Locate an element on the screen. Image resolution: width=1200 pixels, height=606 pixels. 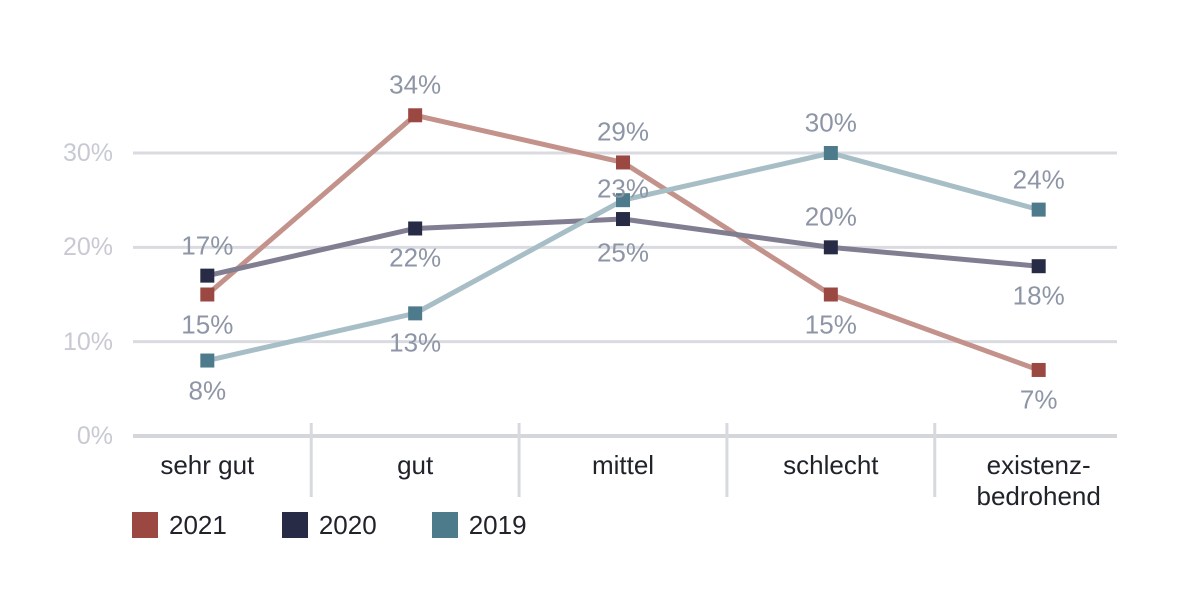
legend-item-2021: 2021 is located at coordinates (179, 525).